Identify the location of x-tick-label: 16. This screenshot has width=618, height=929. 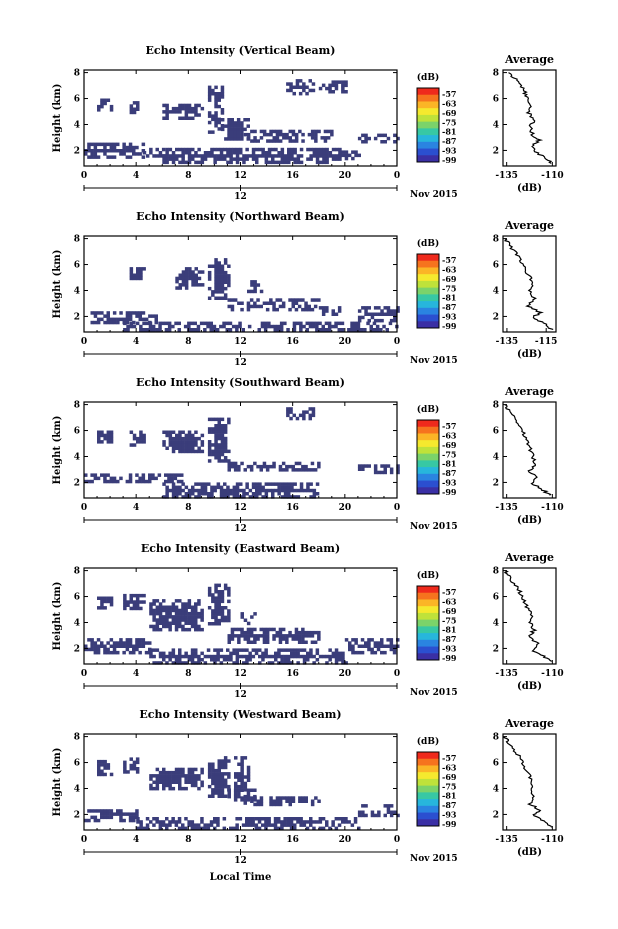
(292, 176).